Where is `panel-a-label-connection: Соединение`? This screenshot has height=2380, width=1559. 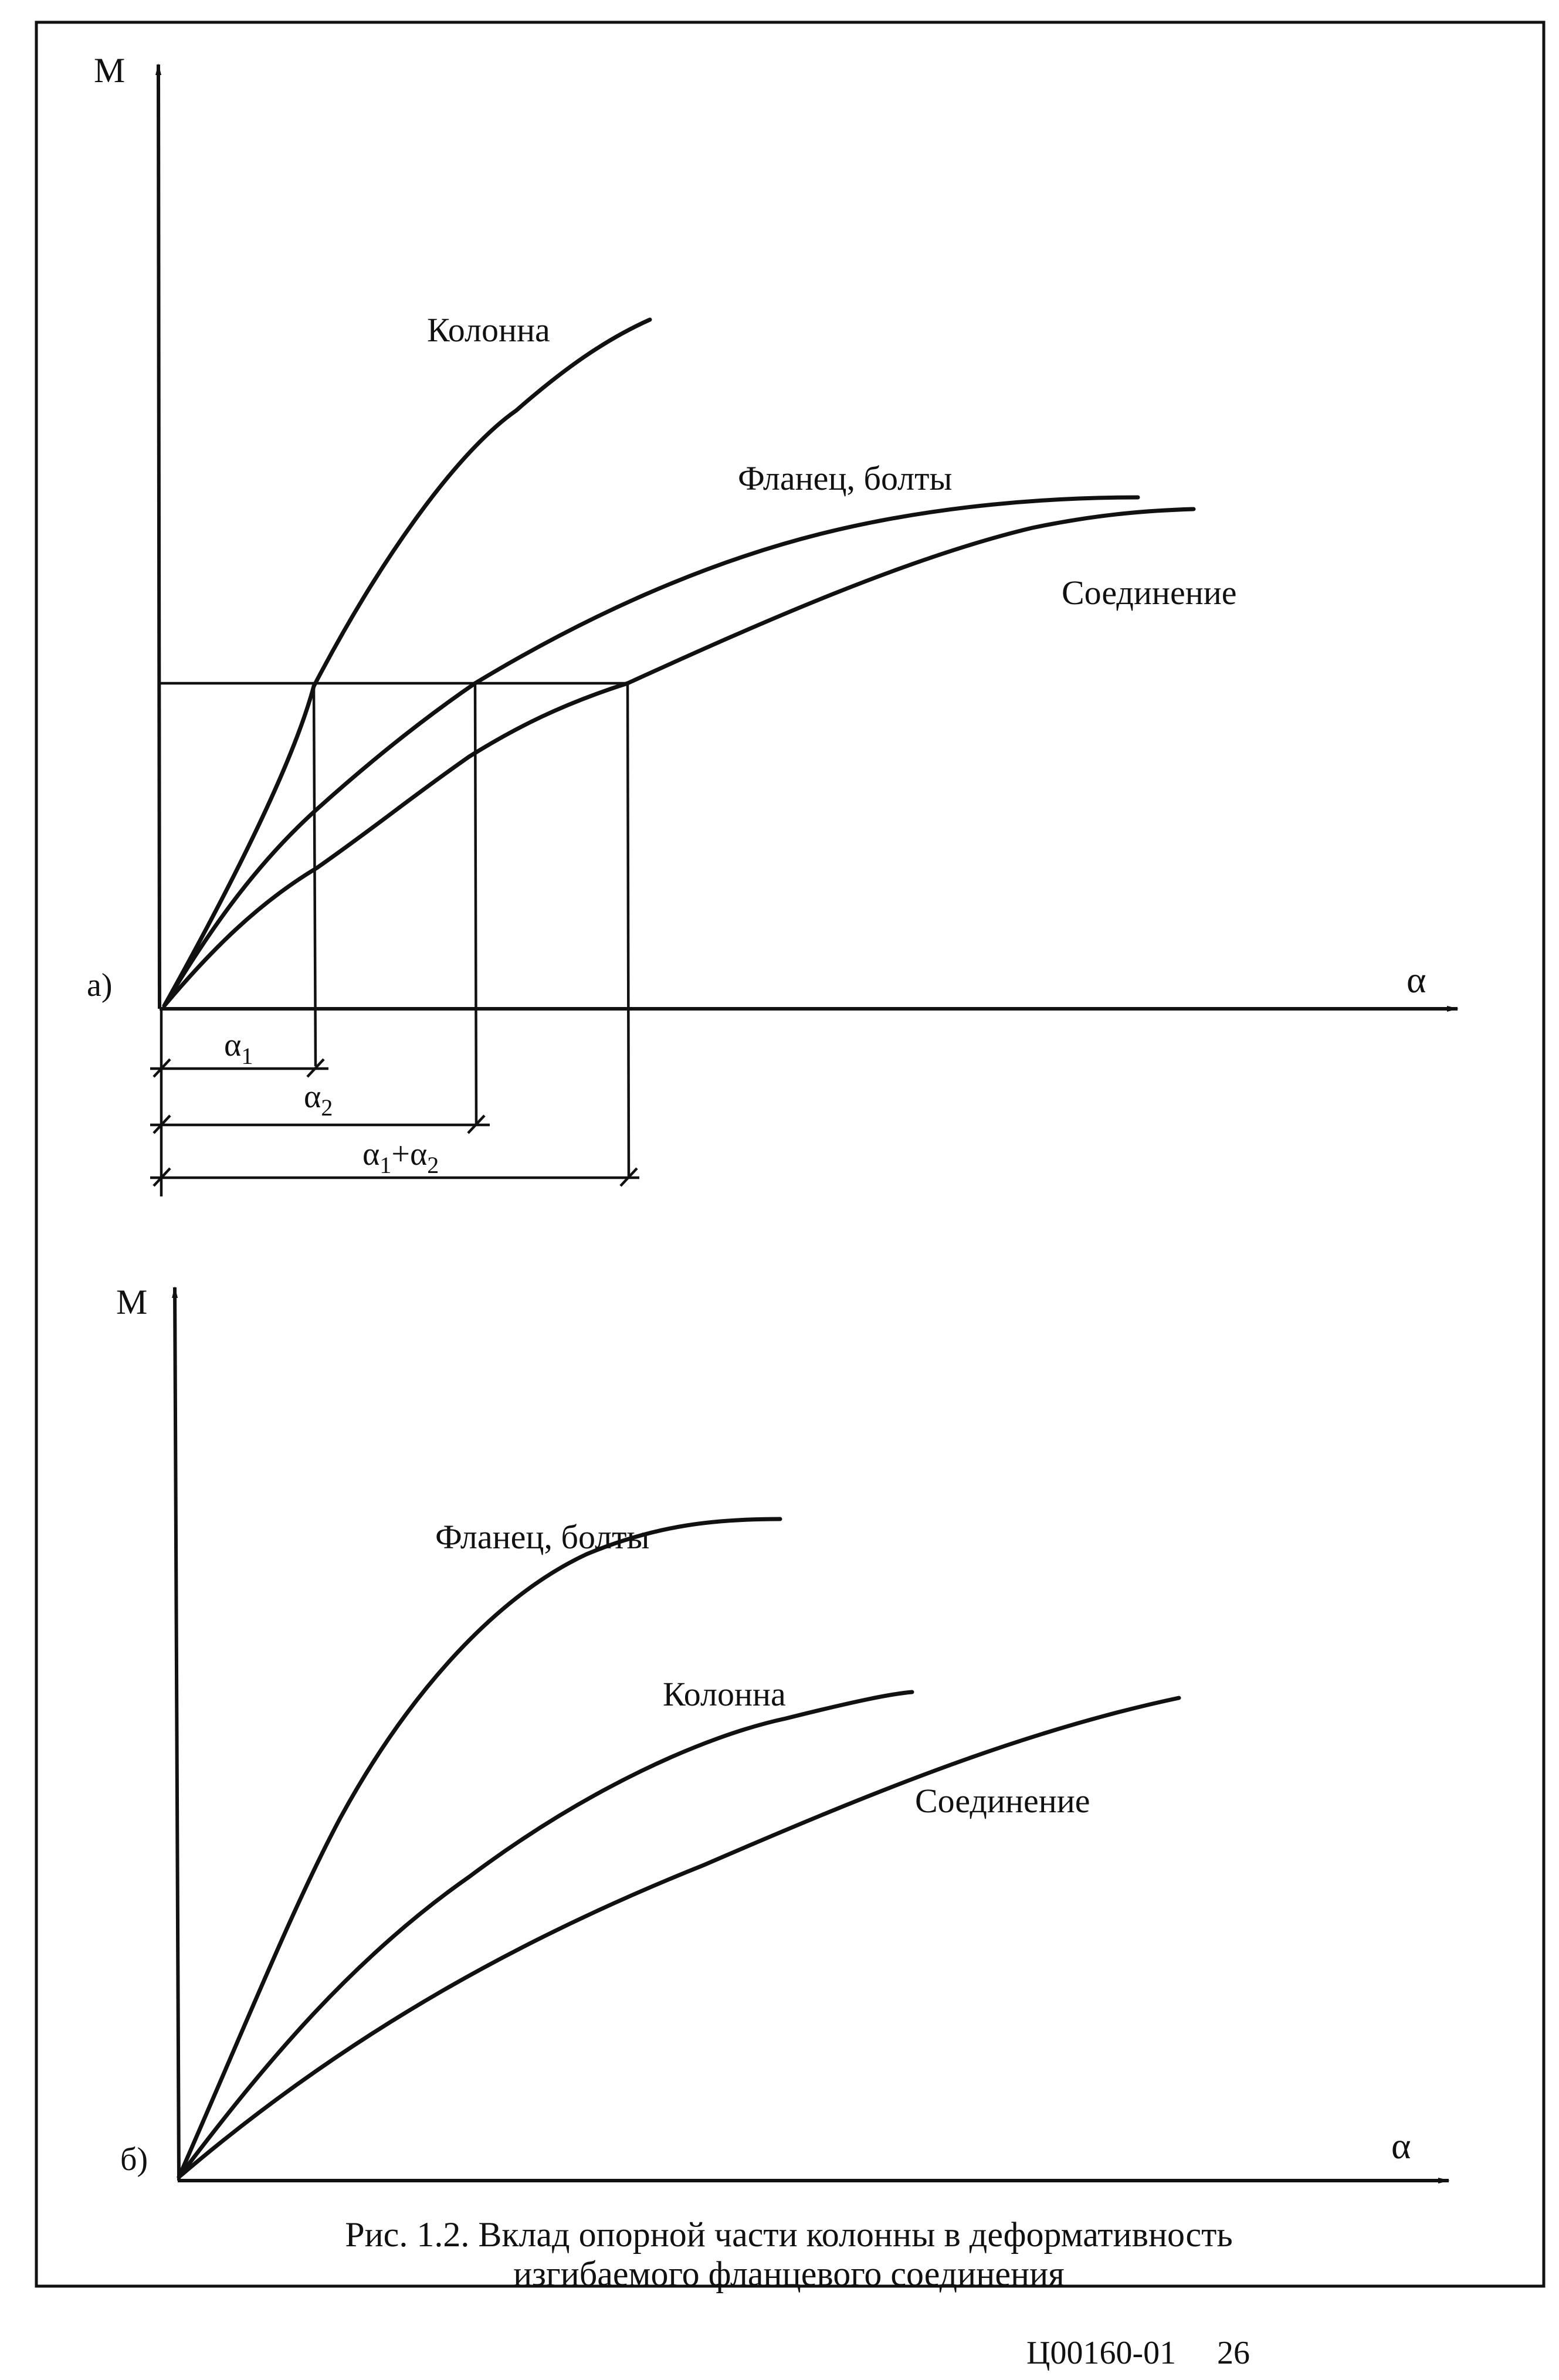 panel-a-label-connection: Соединение is located at coordinates (1149, 593).